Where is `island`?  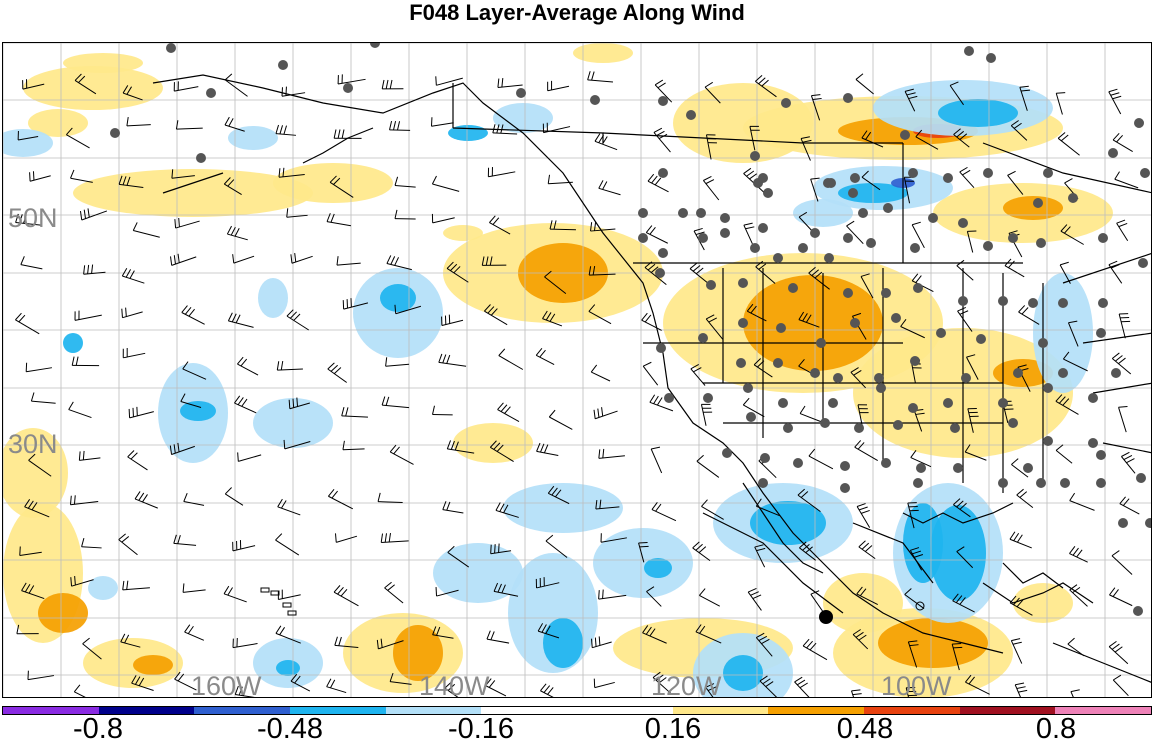
island is located at coordinates (265, 590).